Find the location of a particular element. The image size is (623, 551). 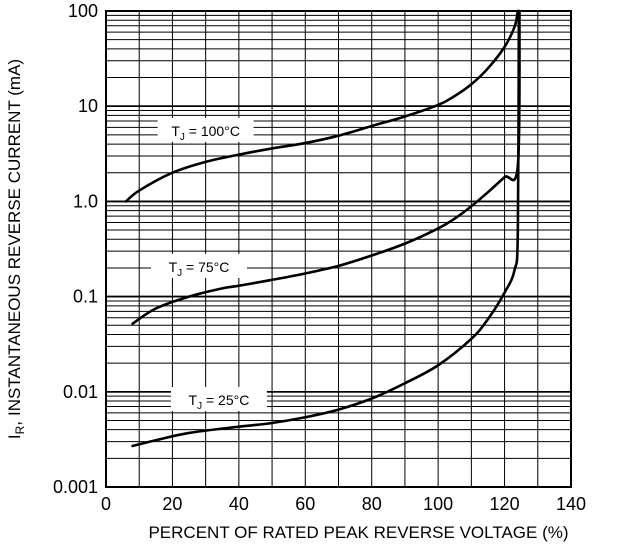

x-tick-label: 100 is located at coordinates (438, 504).